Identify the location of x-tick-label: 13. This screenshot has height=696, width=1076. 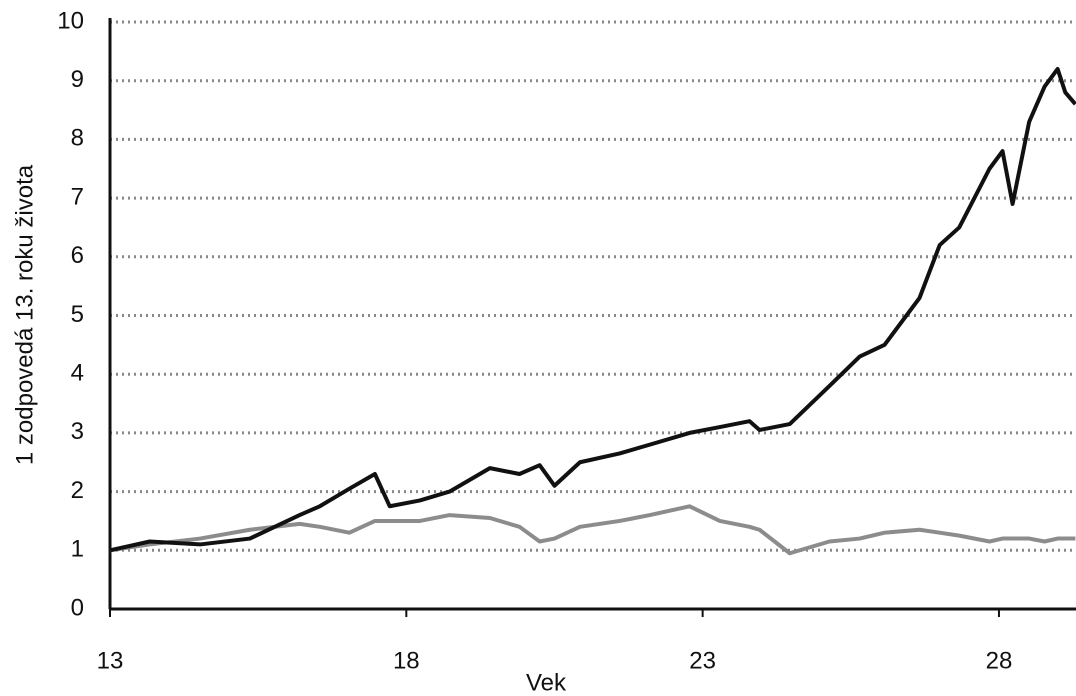
(110, 660).